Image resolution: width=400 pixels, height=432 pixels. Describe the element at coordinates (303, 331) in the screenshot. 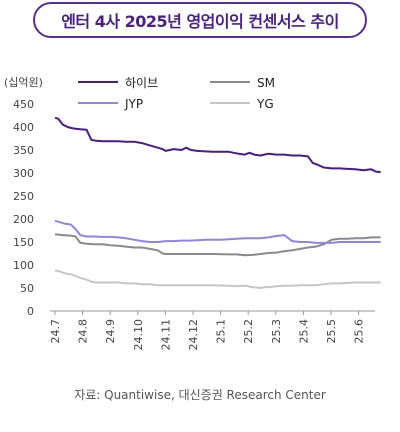

I see `x-tick-label: 25.4` at that location.